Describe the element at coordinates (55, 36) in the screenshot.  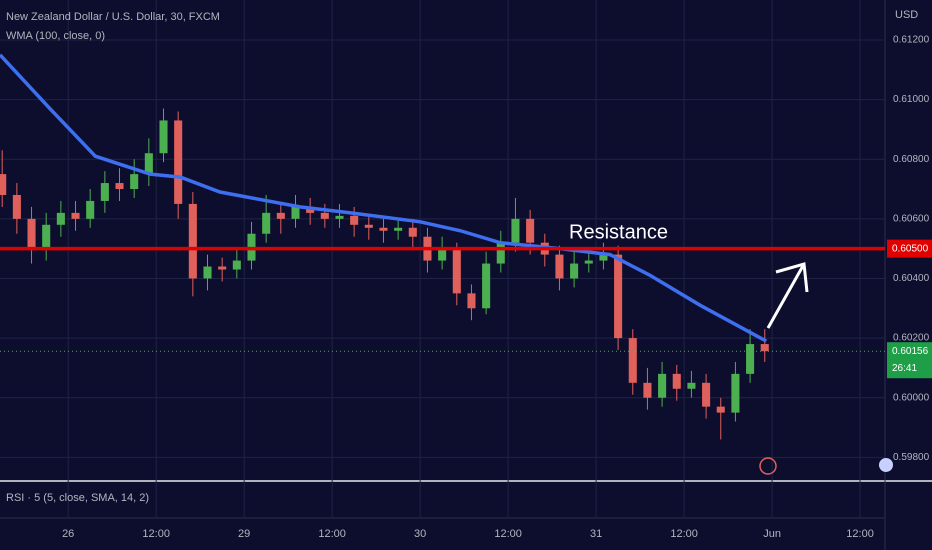
I see `legend-entry: WMA (100, close, 0)` at that location.